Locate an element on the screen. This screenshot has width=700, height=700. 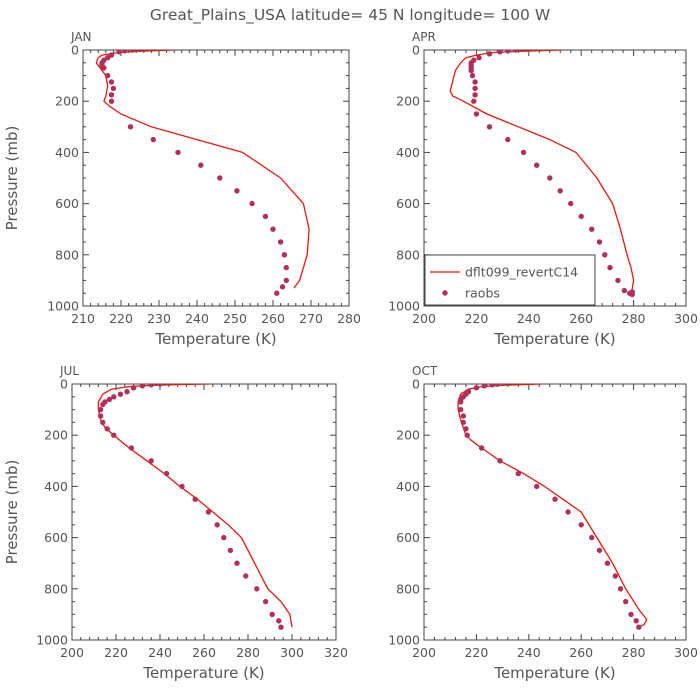
x-tick-label: 220 is located at coordinates (121, 318).